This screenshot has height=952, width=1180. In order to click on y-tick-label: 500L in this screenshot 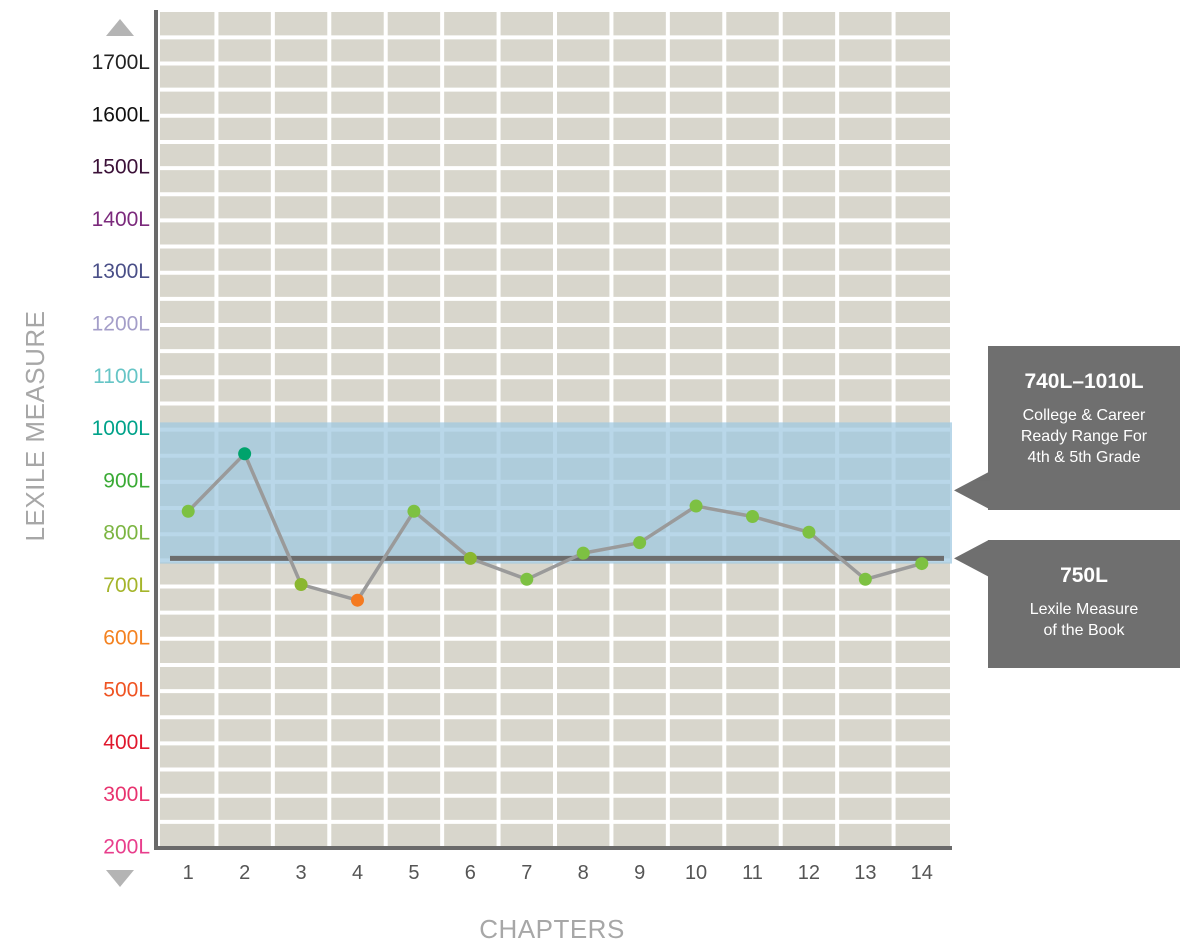, I will do `click(126, 690)`.